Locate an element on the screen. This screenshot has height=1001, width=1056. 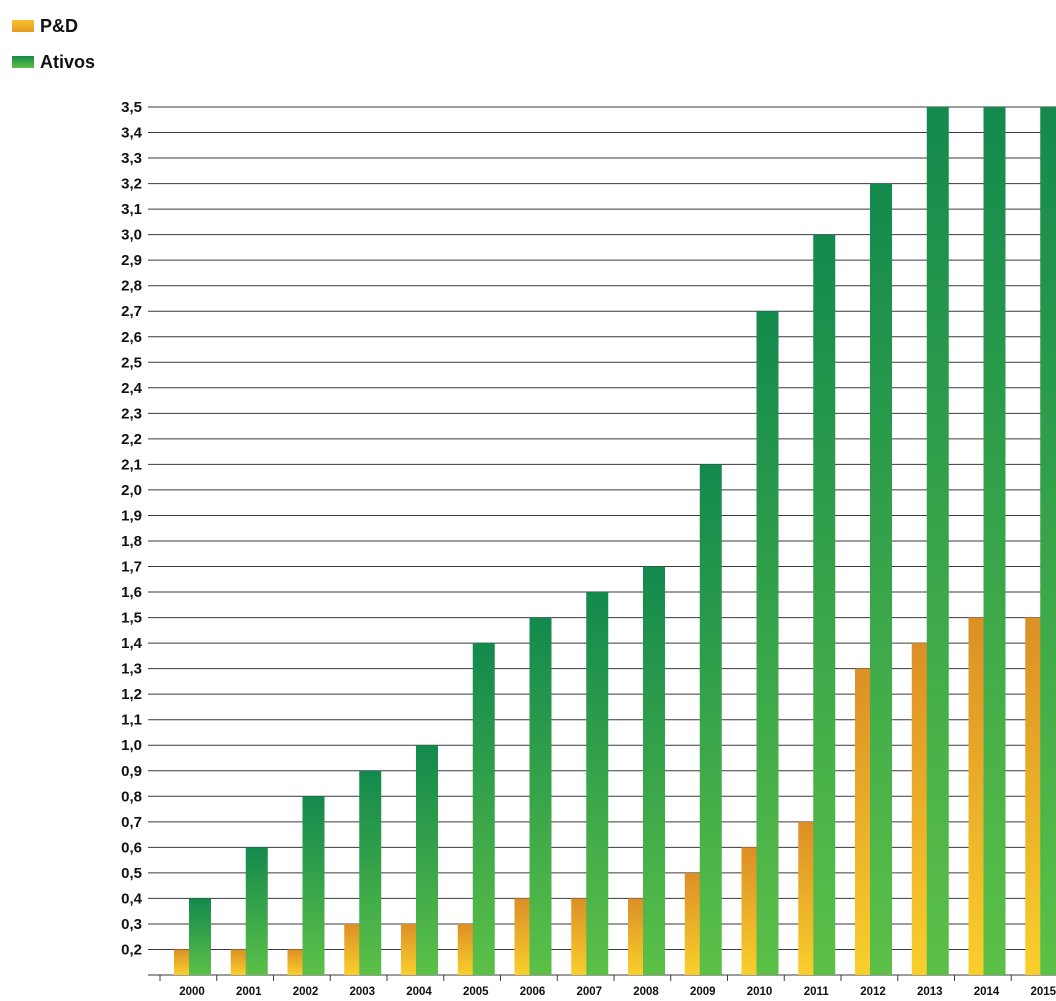
bar-ativos-2001 is located at coordinates (256, 911).